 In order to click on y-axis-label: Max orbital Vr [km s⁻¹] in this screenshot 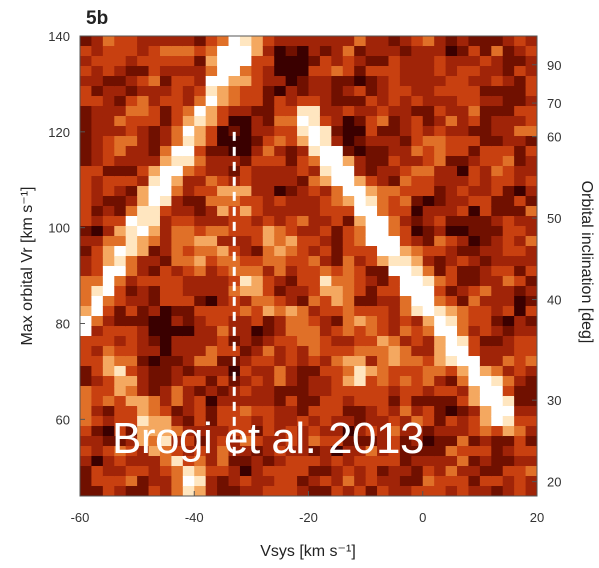, I will do `click(27, 266)`.